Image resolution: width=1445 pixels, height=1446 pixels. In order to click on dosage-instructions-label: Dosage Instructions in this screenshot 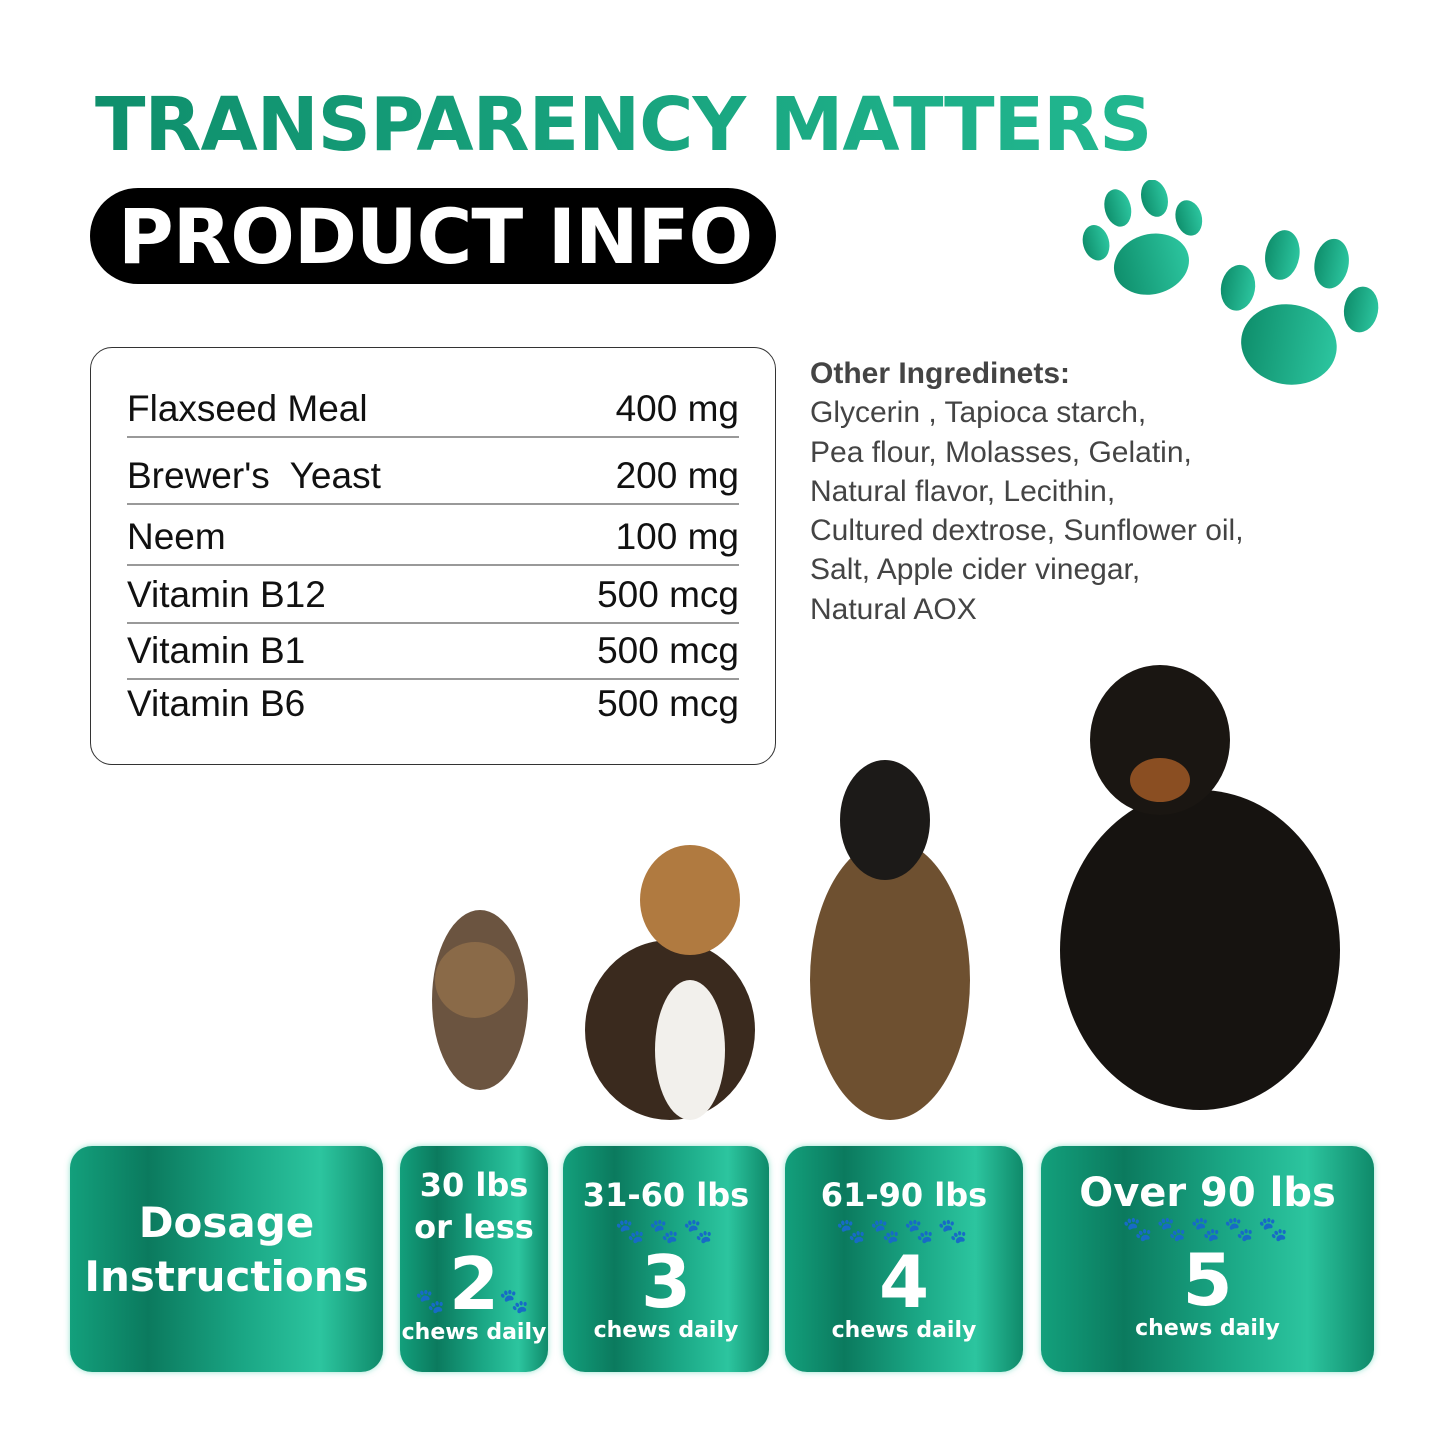, I will do `click(226, 1259)`.